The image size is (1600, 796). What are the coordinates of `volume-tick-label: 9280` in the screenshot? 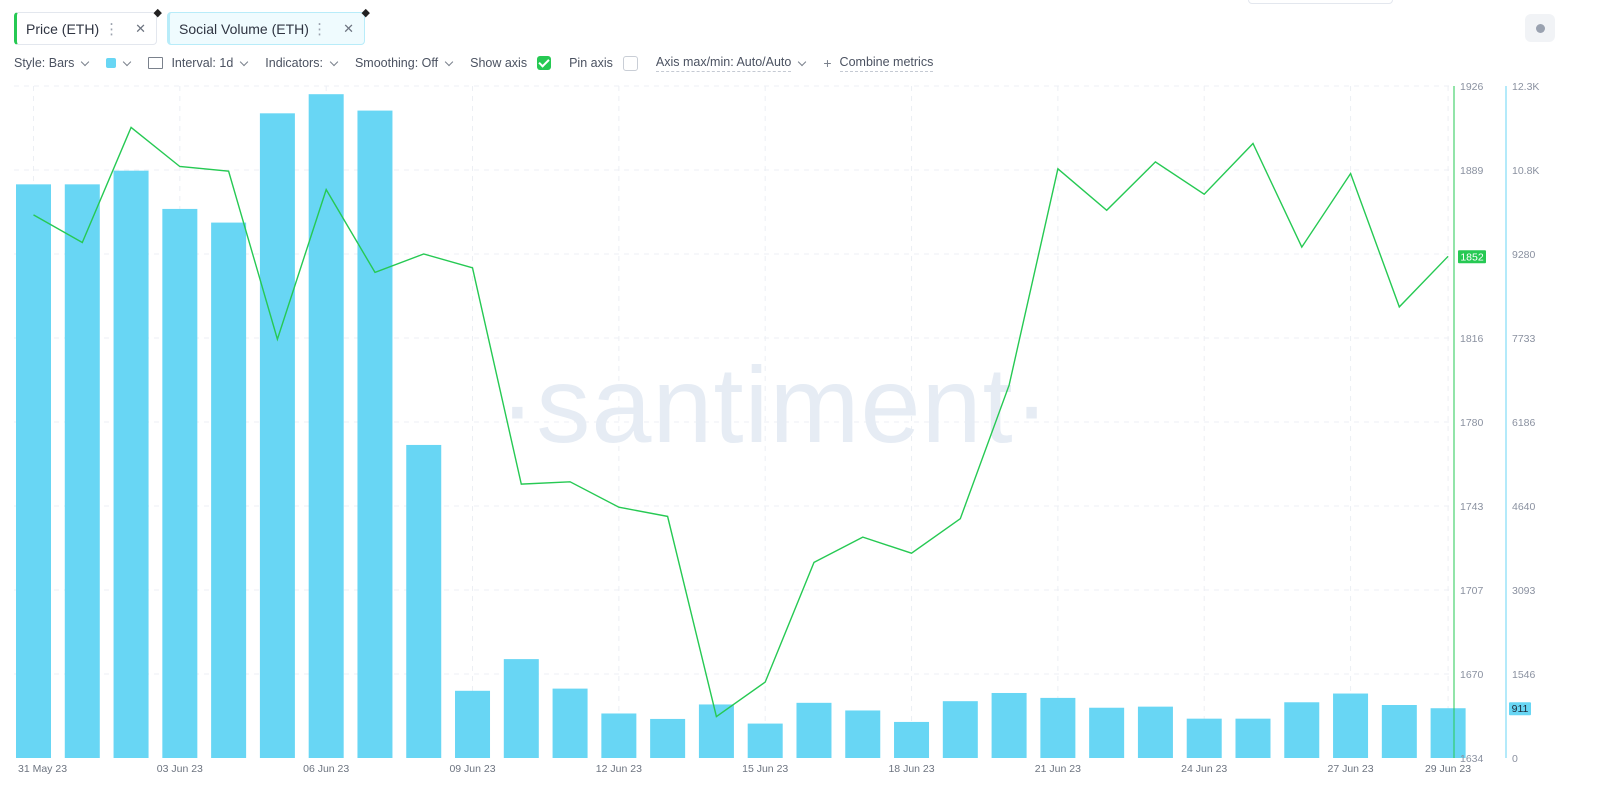 It's located at (1524, 255).